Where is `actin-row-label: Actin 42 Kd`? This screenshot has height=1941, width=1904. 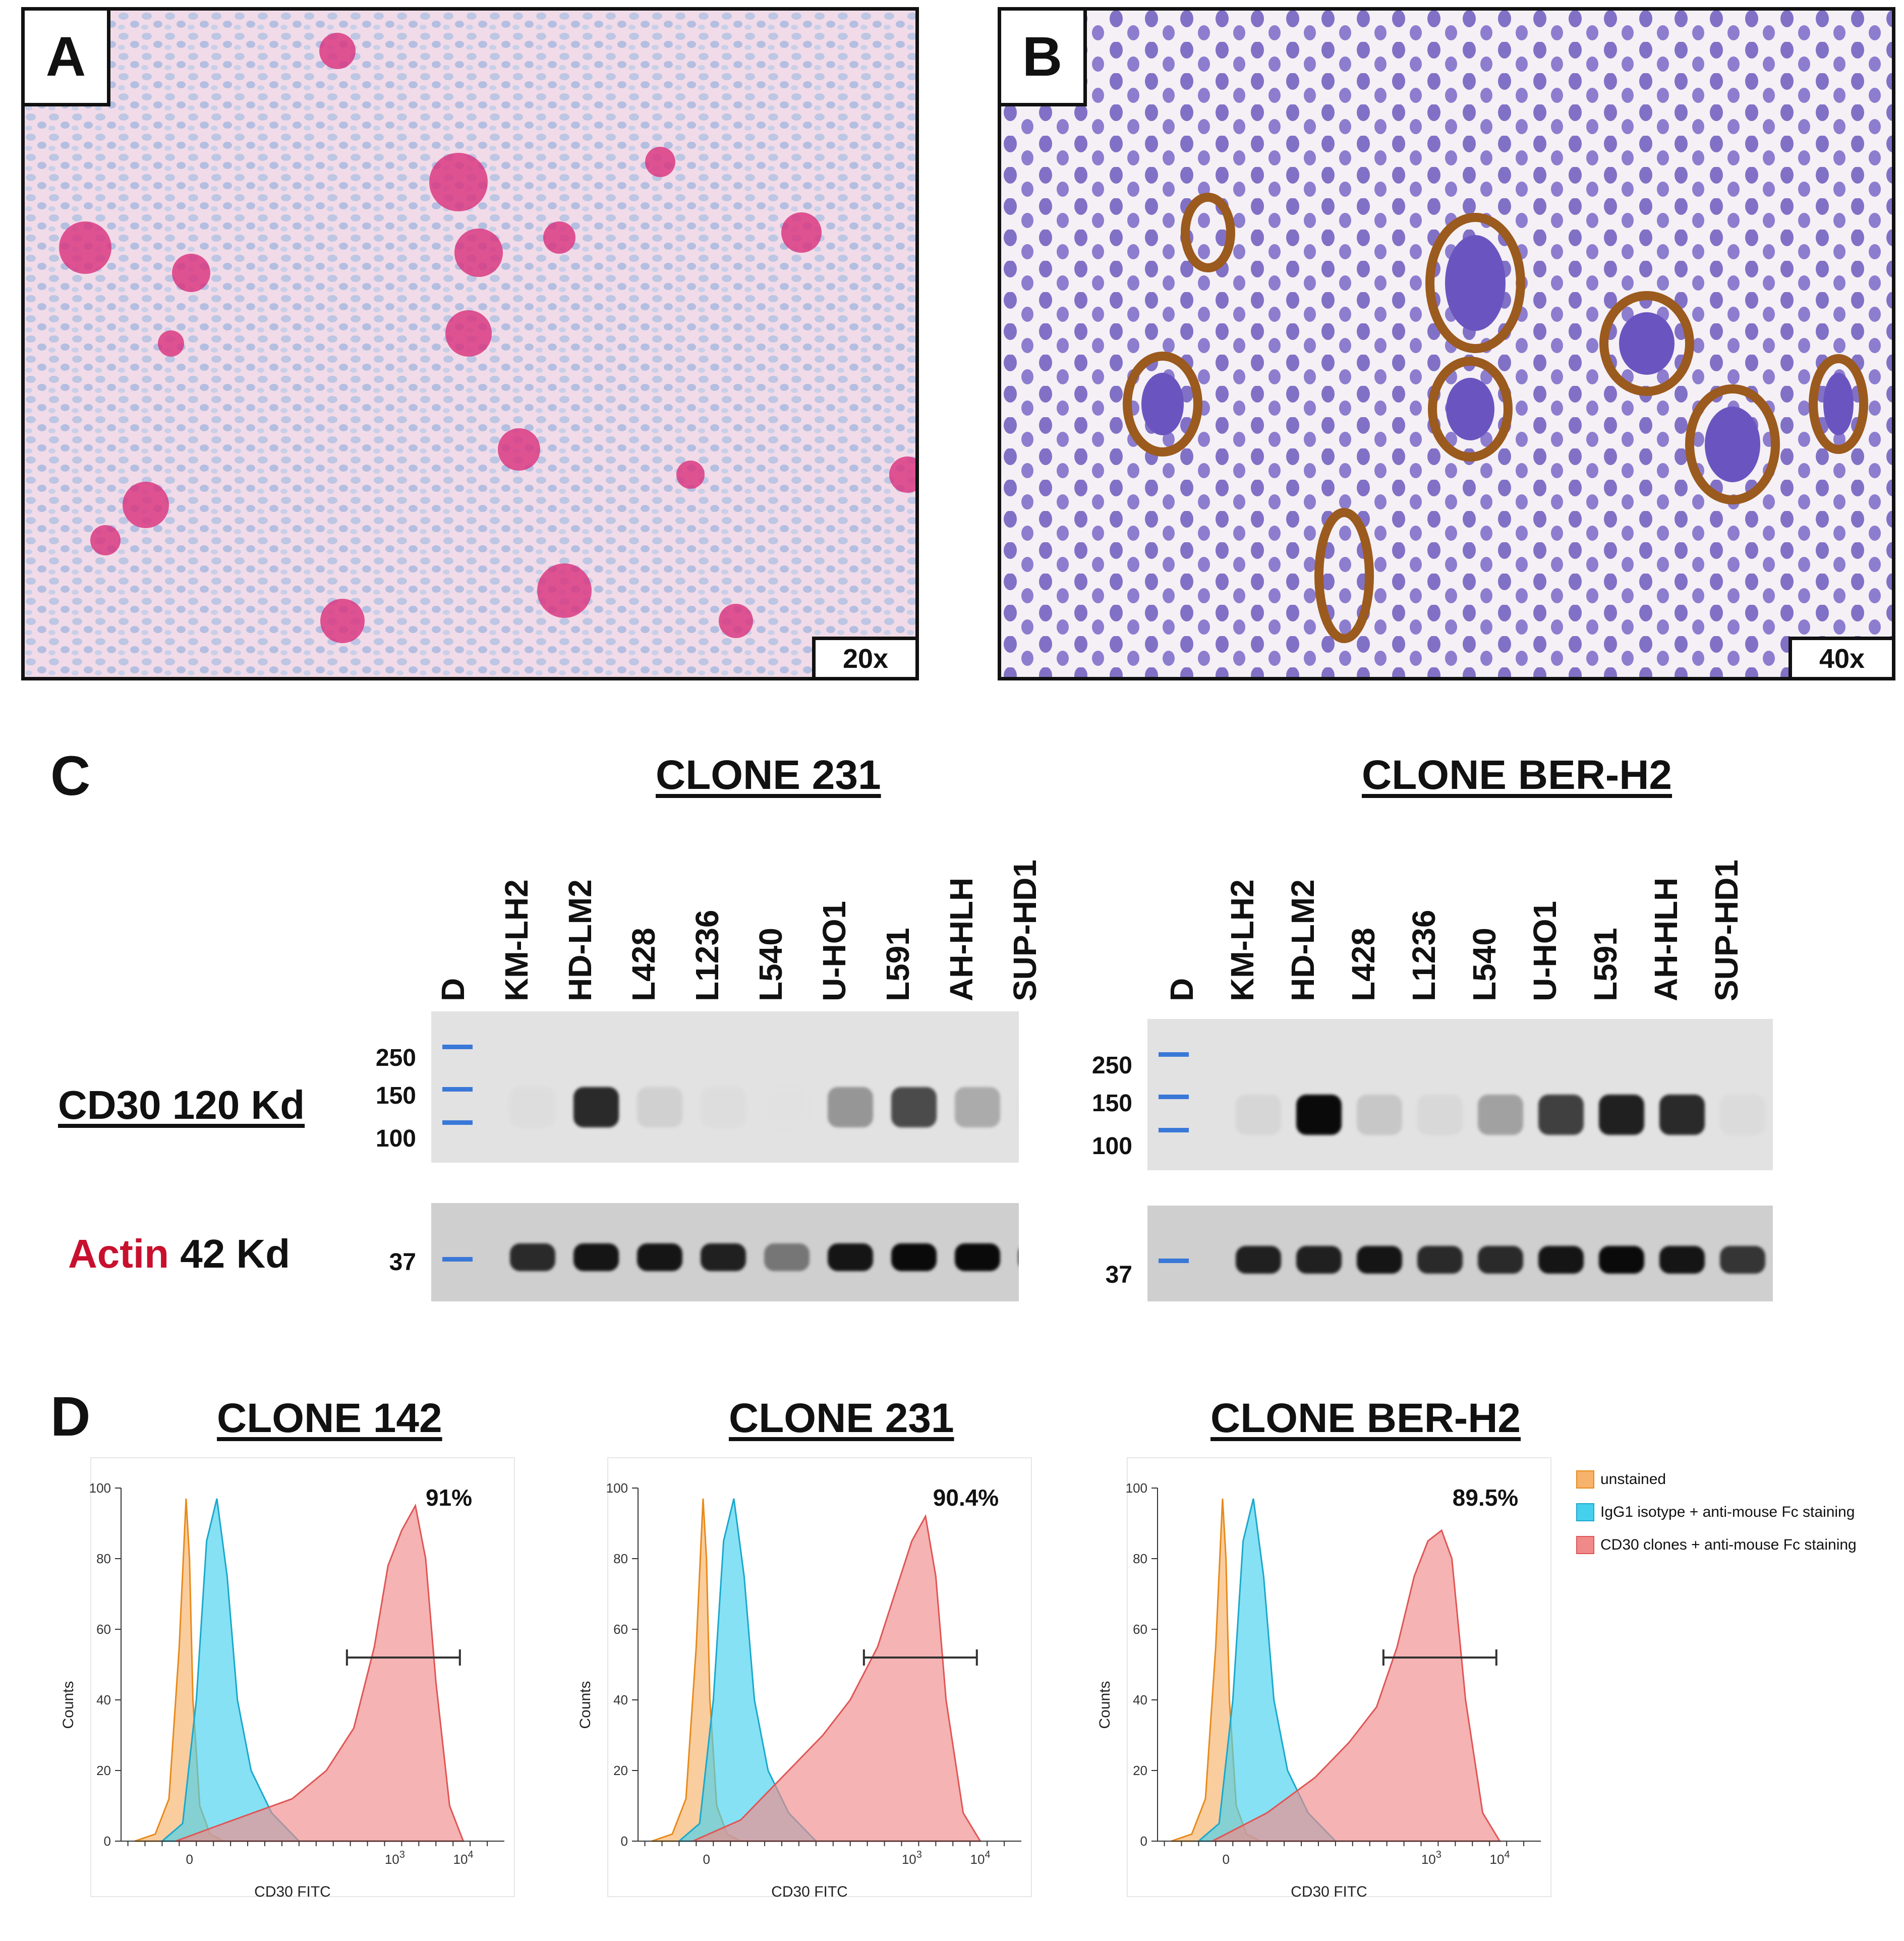
actin-row-label: Actin 42 Kd is located at coordinates (179, 1254).